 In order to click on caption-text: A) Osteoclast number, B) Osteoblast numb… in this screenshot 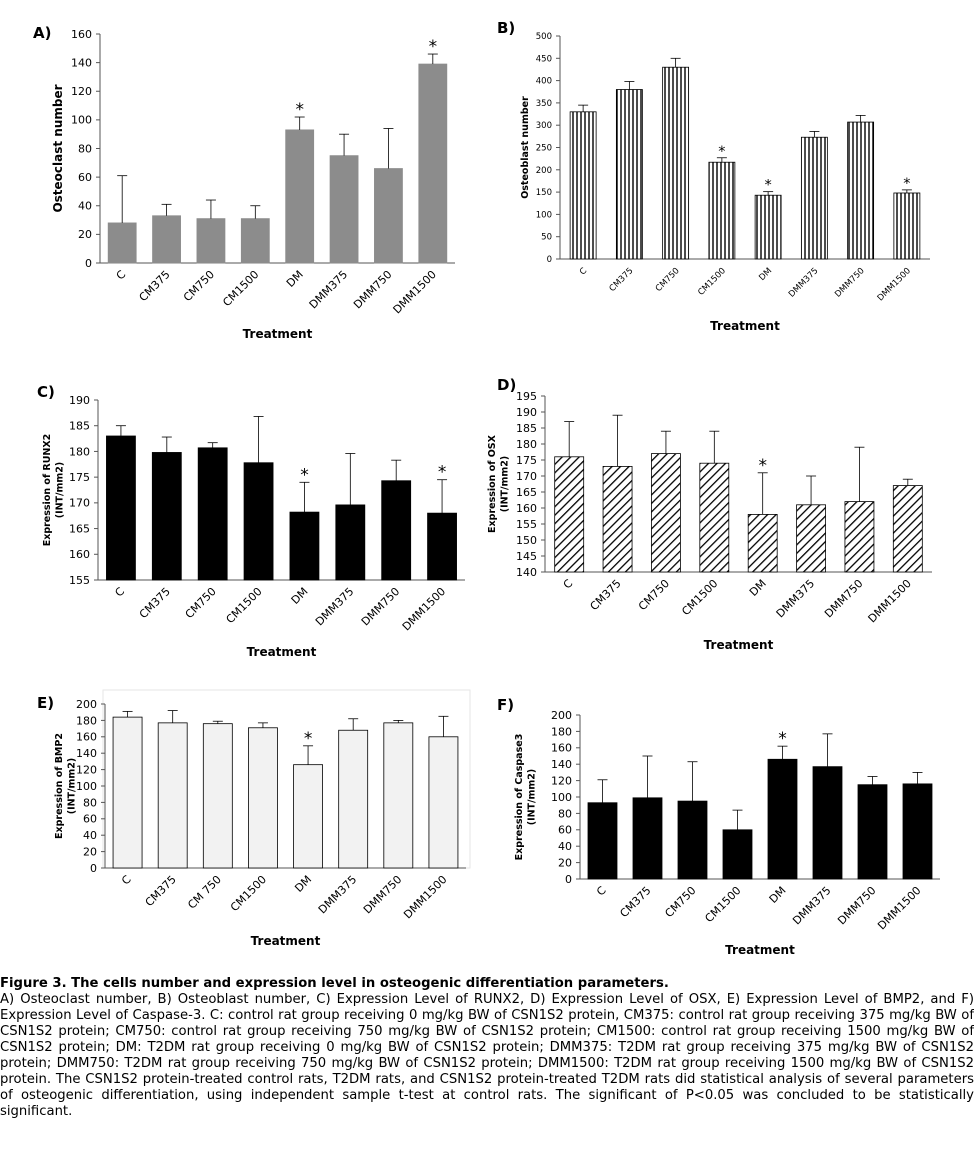, I will do `click(487, 1055)`.